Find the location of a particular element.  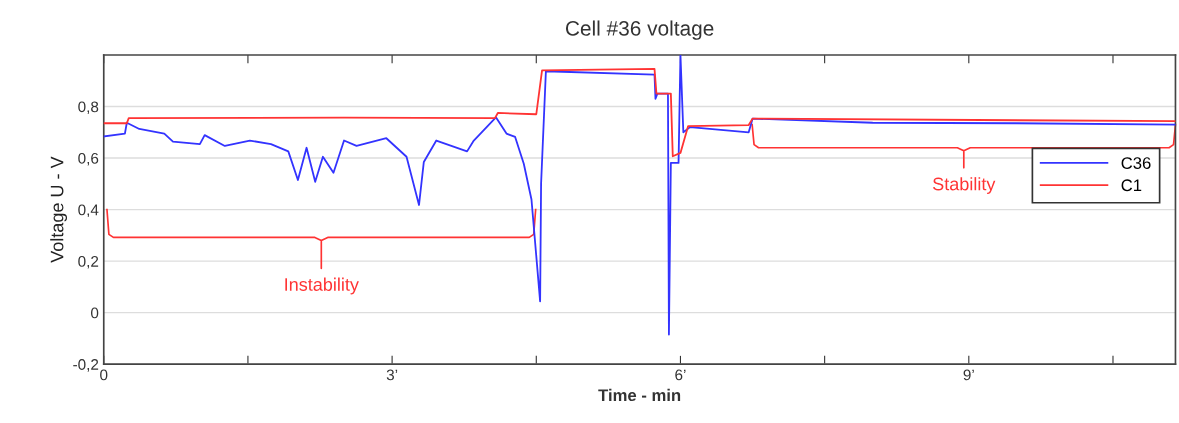

annotation: Instability is located at coordinates (322, 286).